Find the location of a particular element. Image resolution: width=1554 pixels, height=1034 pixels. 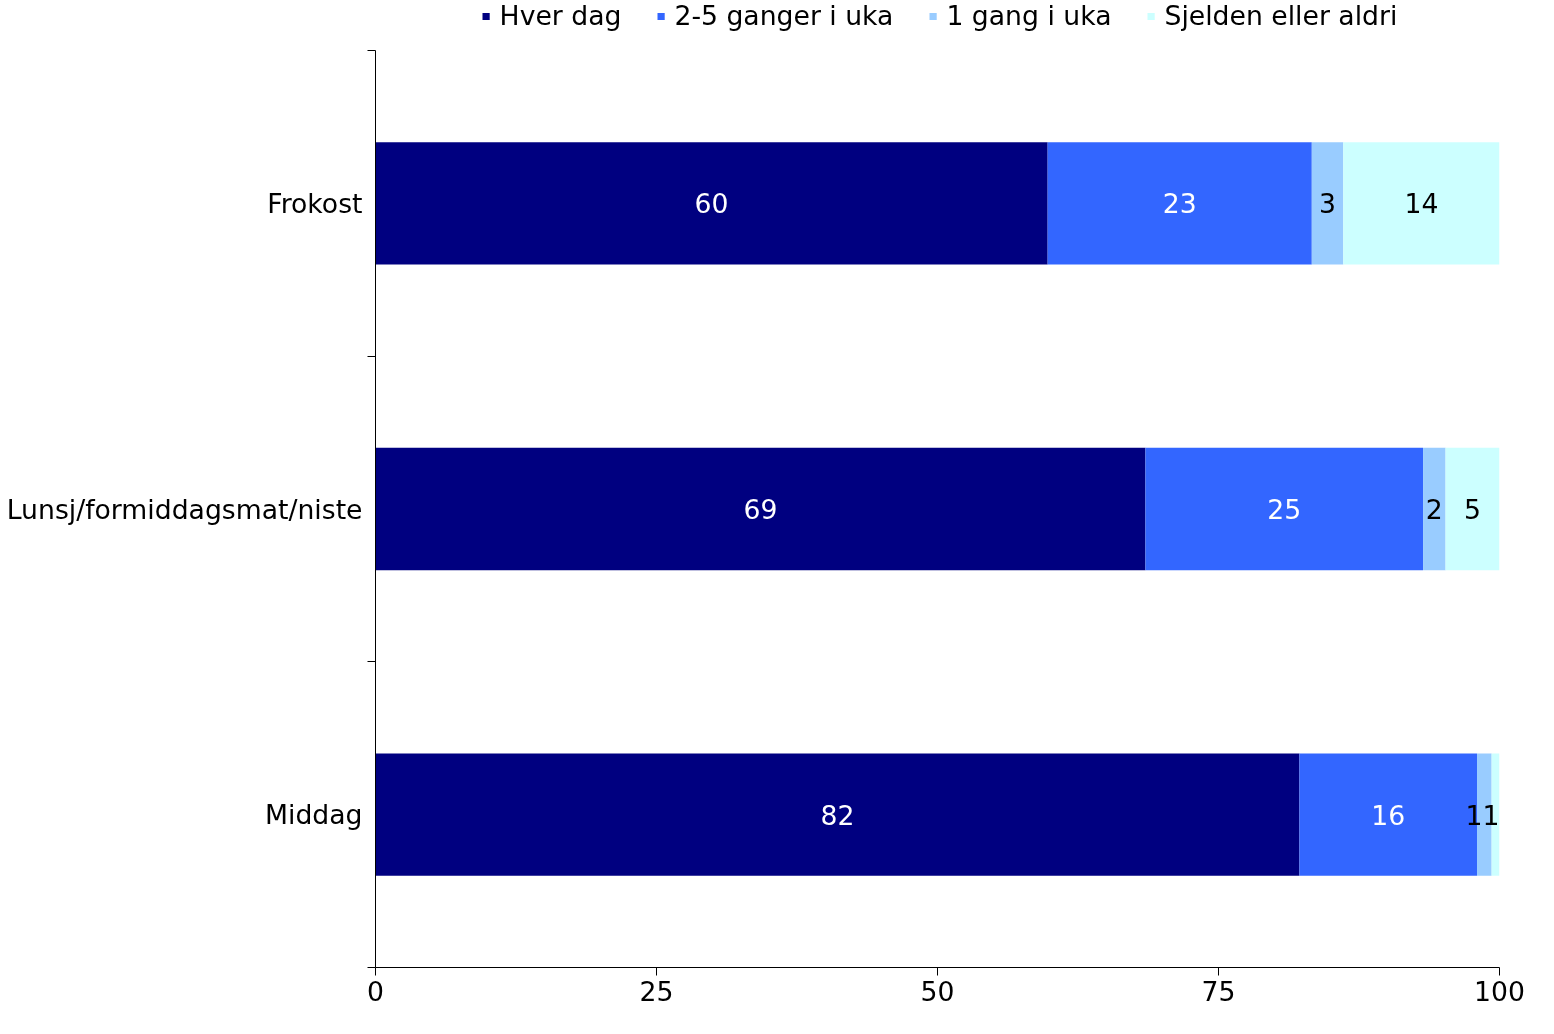

x-tick-label: 25 is located at coordinates (656, 991).